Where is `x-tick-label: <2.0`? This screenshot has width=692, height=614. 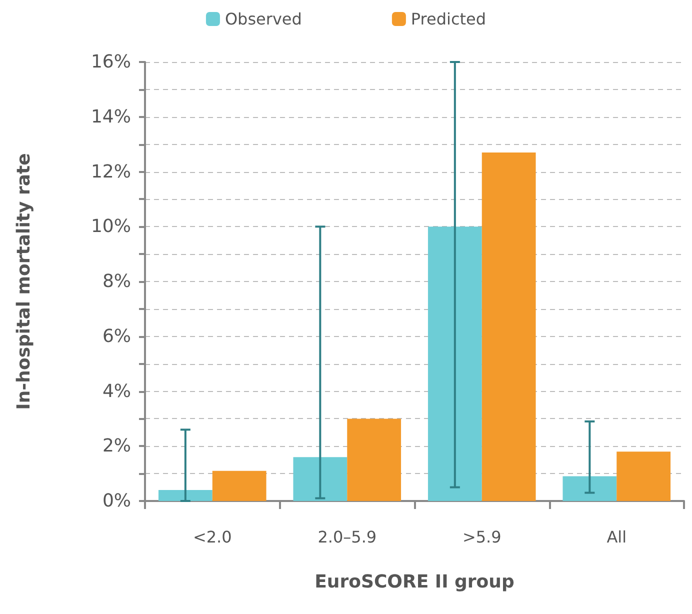
x-tick-label: <2.0 is located at coordinates (212, 537).